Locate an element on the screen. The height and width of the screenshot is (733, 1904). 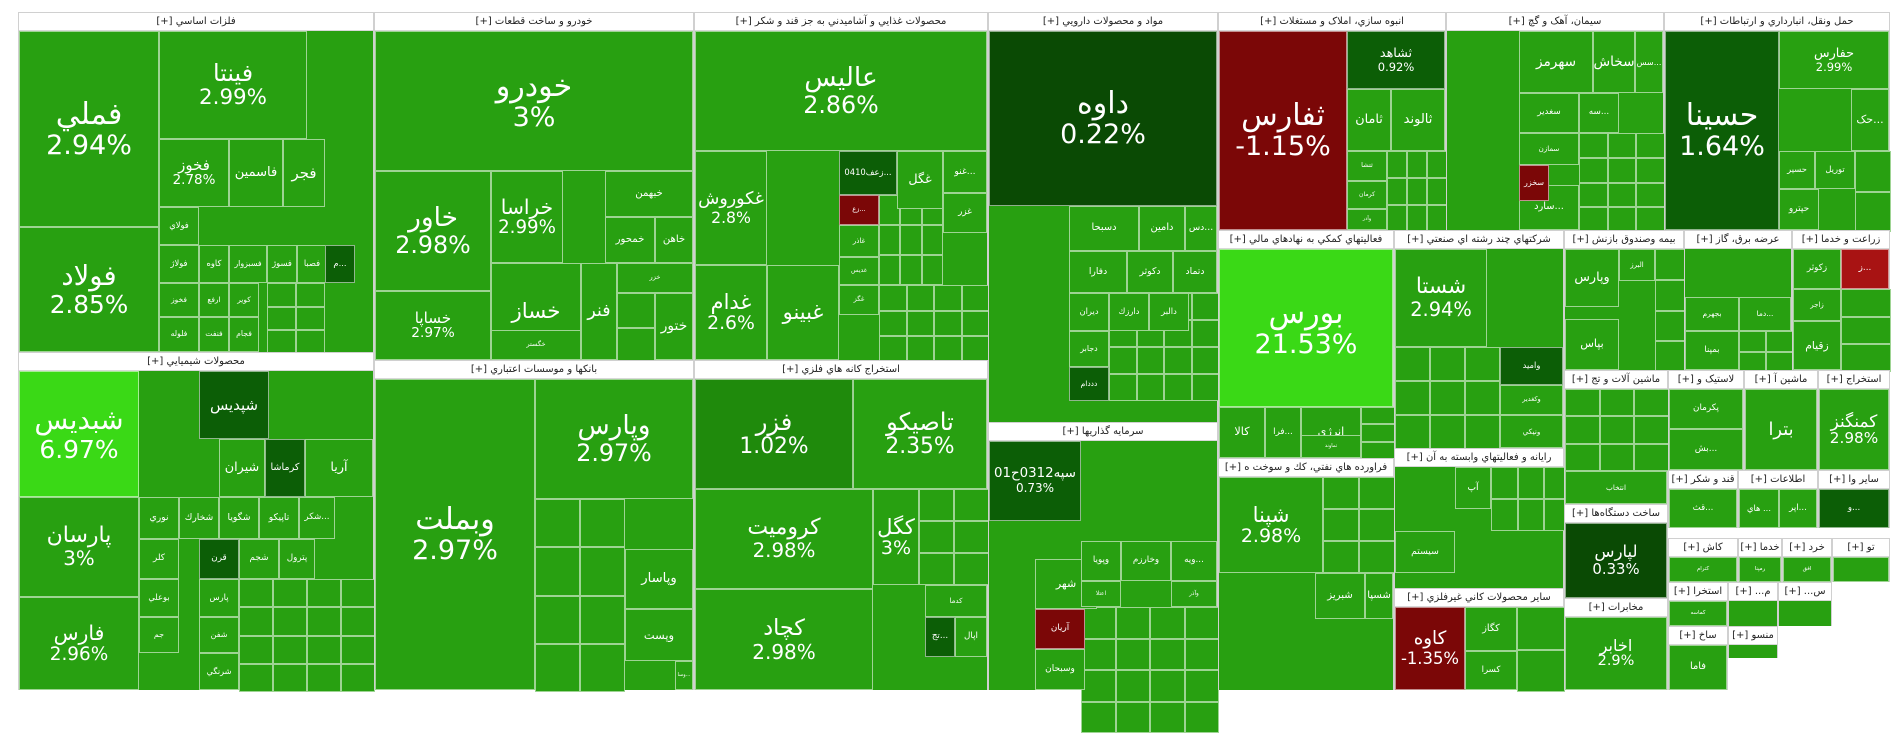
stock-tile: فولاژ is located at coordinates (179, 264).